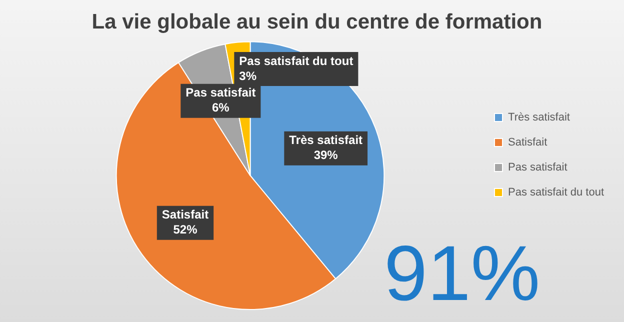  Describe the element at coordinates (326, 155) in the screenshot. I see `data-label: 39%` at that location.